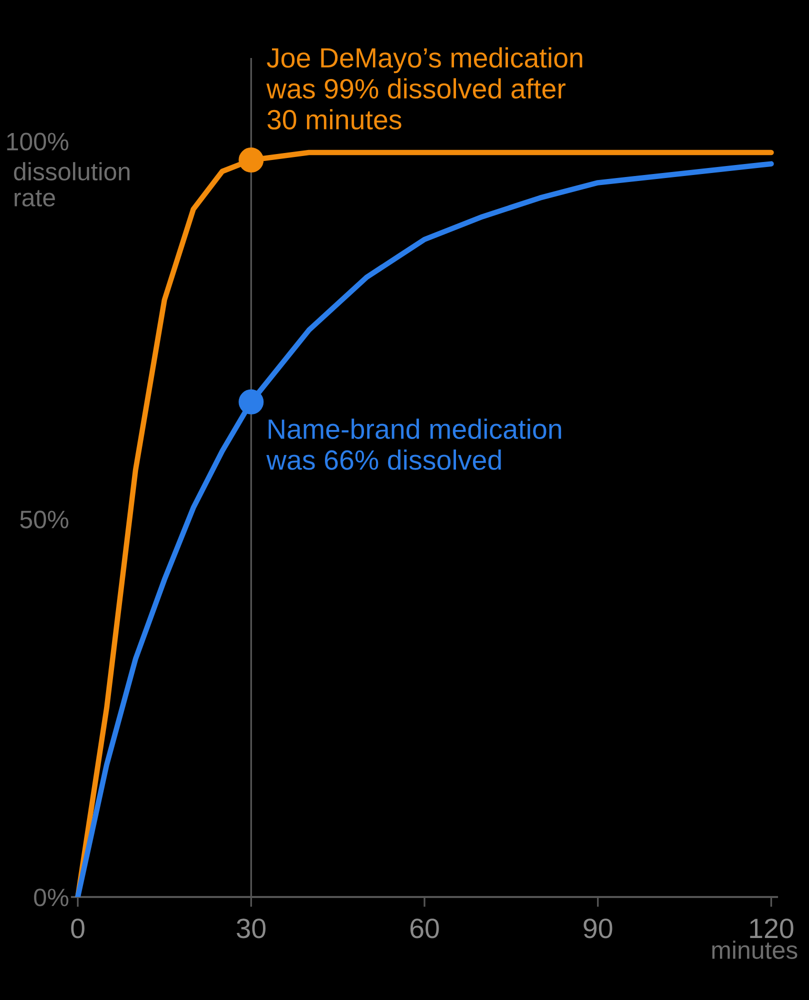  I want to click on y-axis-title: dissolution rate, so click(72, 184).